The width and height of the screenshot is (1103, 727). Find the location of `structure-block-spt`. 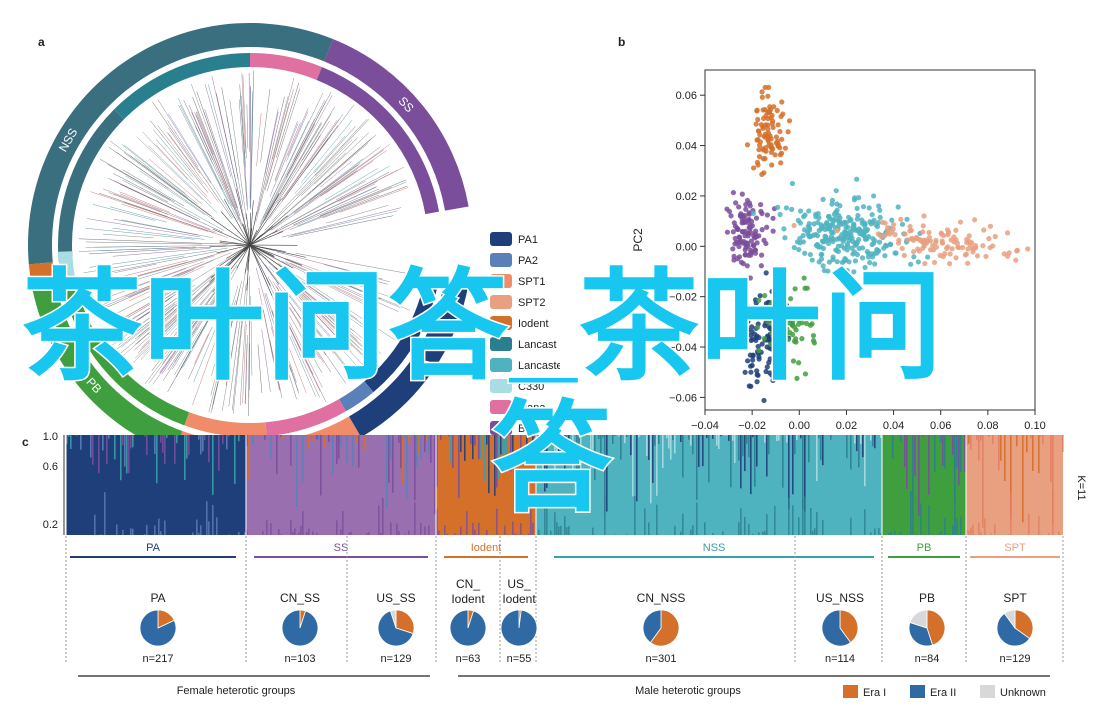

structure-block-spt is located at coordinates (1014, 485).